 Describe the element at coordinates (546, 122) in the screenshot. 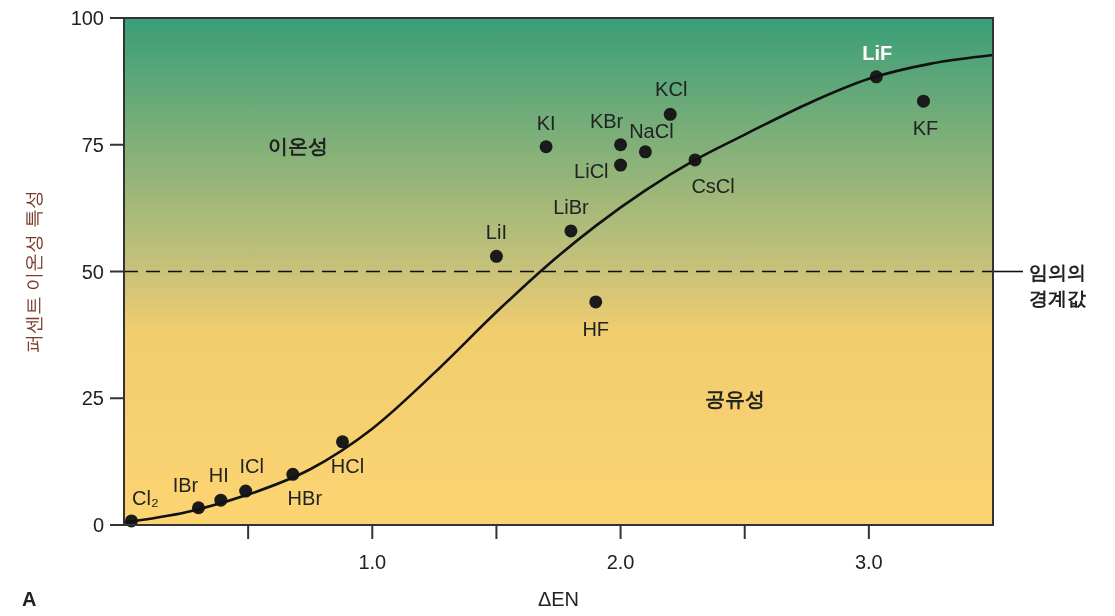

I see `annotation: KI` at that location.